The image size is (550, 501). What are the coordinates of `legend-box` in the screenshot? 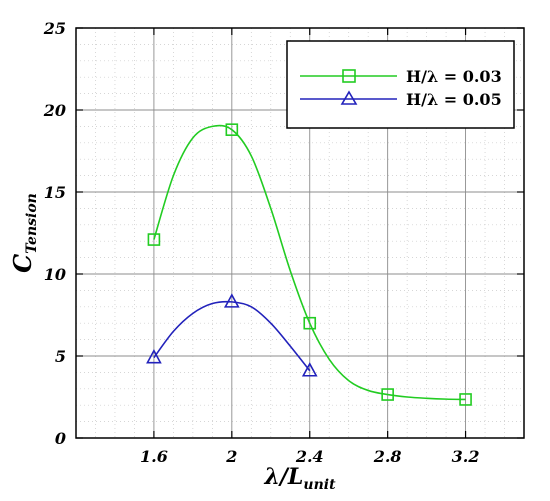 It's located at (400, 84).